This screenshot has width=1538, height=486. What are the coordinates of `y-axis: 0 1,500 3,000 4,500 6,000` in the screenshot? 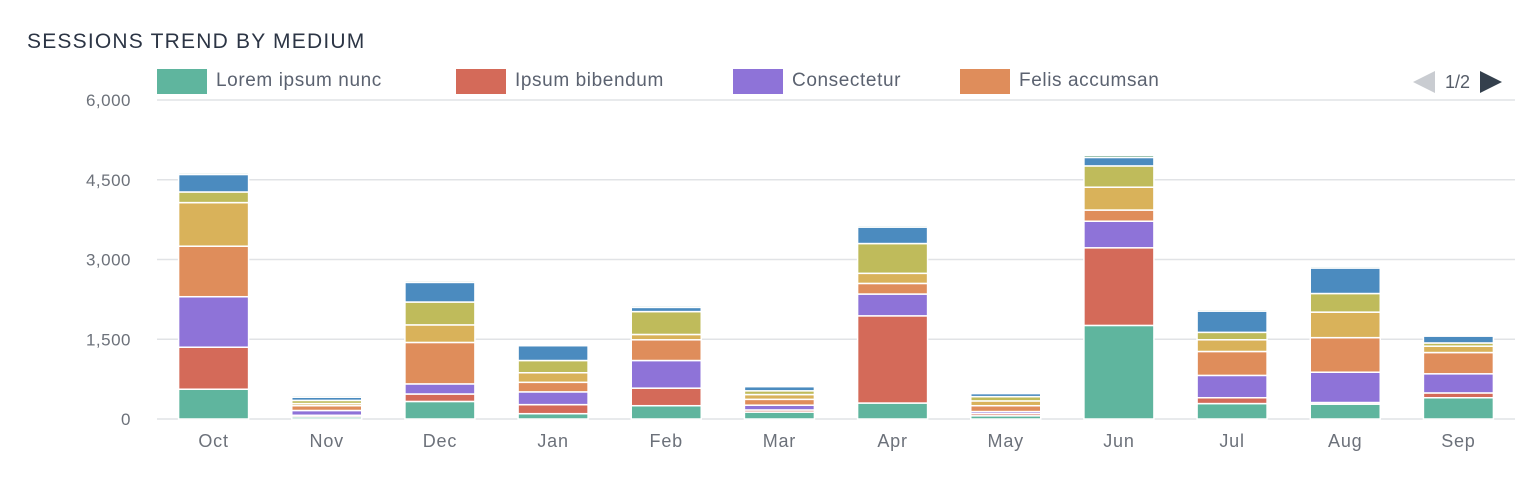 It's located at (108, 260).